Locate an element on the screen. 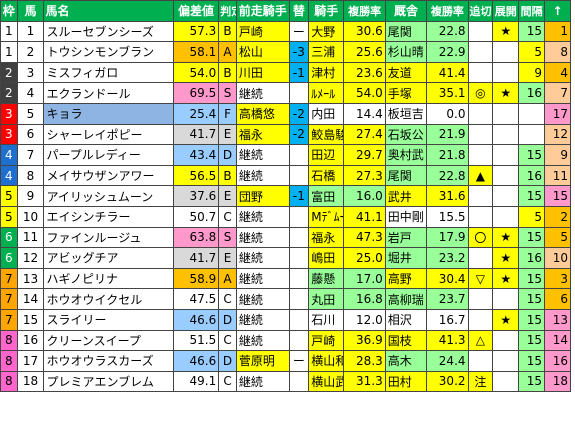  table-row: 1 1 スルーセブンシーズ 57.3 B 戸崎ー大野 30.6 尾関 22.8 ★ 15 1 is located at coordinates (285, 31).